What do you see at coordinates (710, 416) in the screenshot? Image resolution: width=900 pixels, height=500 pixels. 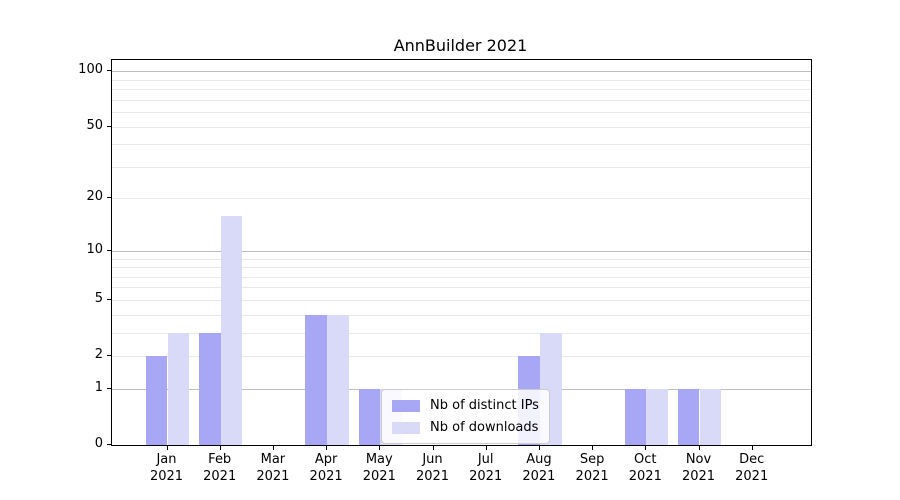 I see `bar-nb-of-downloads-nov` at bounding box center [710, 416].